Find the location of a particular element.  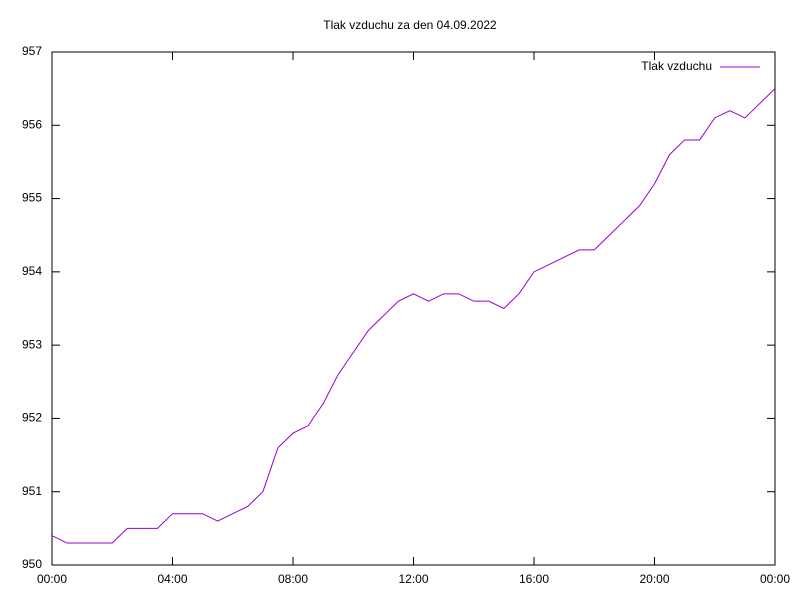

y-tick-label: 953 is located at coordinates (32, 344).